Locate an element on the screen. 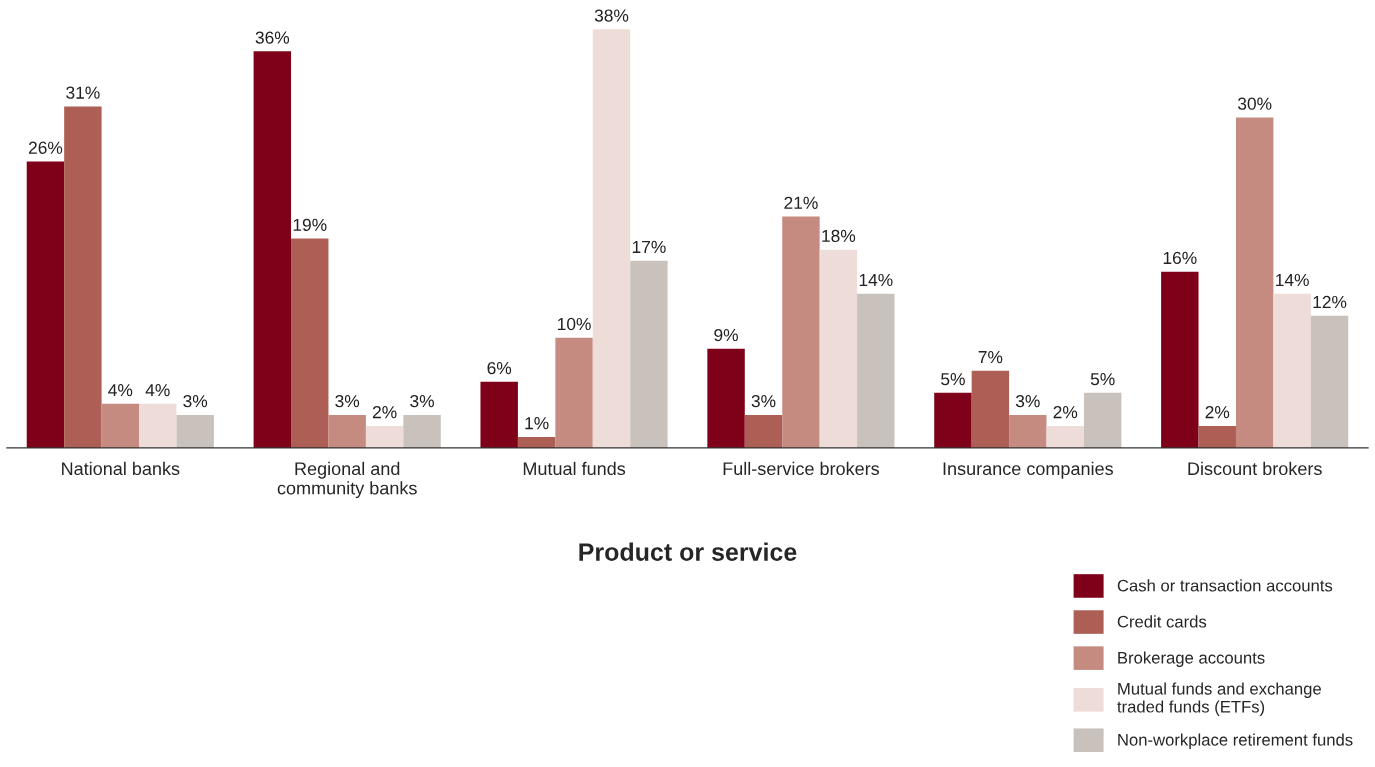 The height and width of the screenshot is (767, 1375). data-label: 31% is located at coordinates (83, 92).